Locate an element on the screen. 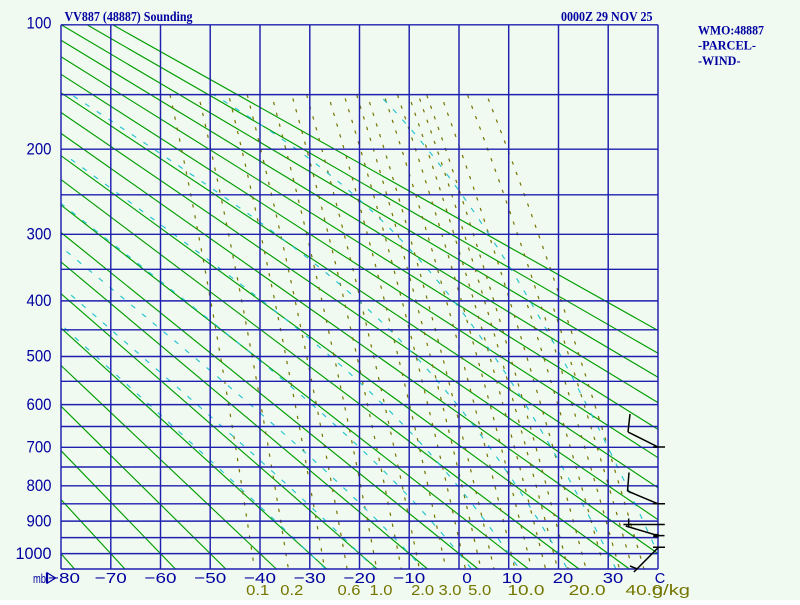 The width and height of the screenshot is (800, 605). svg-text: 20.0 is located at coordinates (587, 590).